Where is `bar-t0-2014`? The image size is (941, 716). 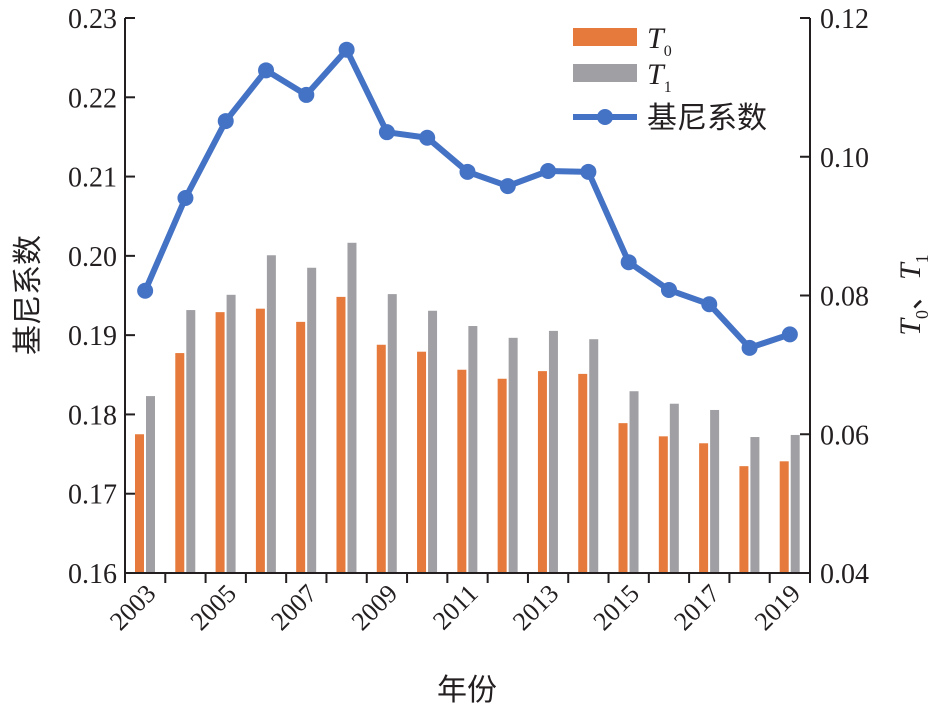
bar-t0-2014 is located at coordinates (583, 473).